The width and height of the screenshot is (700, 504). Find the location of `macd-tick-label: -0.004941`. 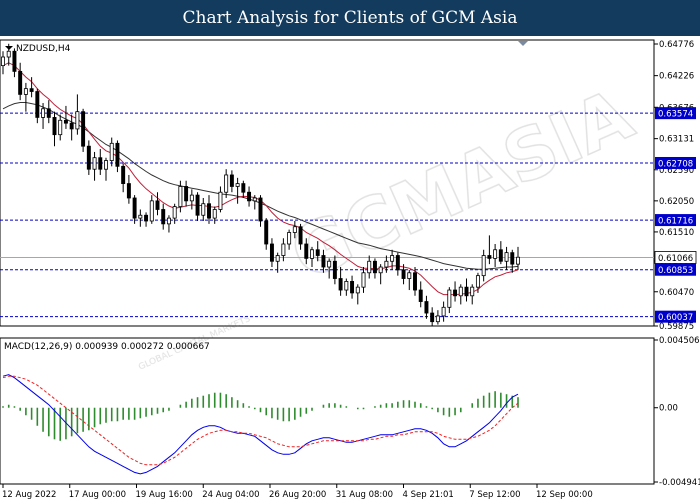

macd-tick-label: -0.004941 is located at coordinates (679, 483).